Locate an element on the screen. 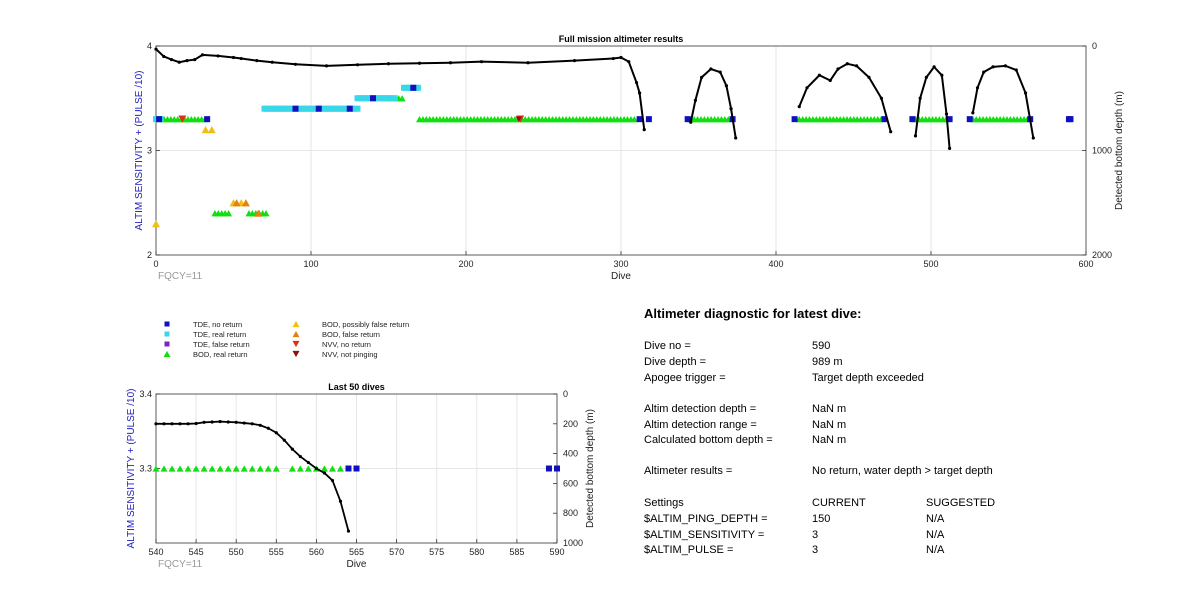 The height and width of the screenshot is (611, 1200). last50-chart-xtick-label: 585 is located at coordinates (516, 552).